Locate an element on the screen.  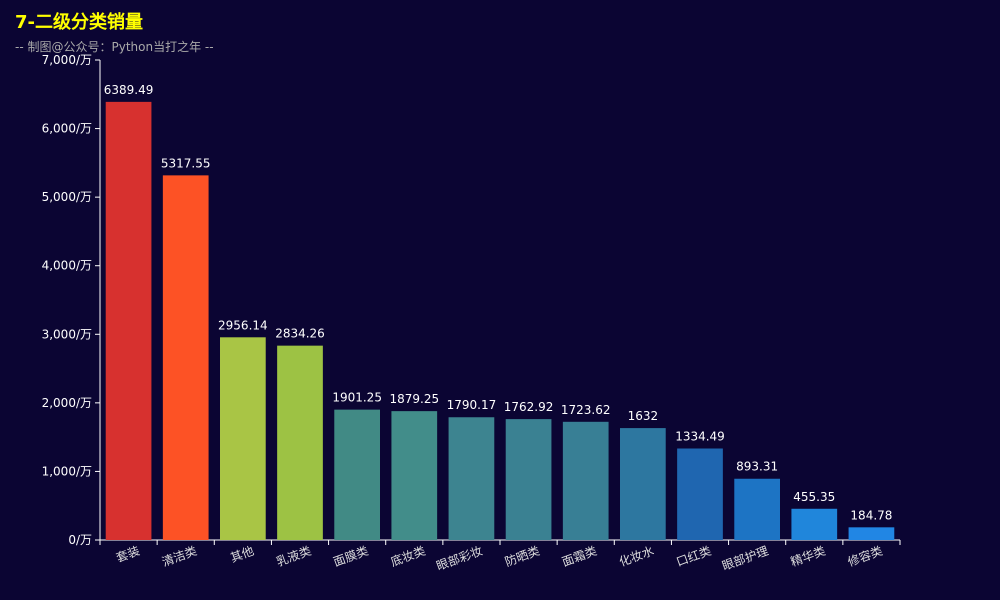
x-tick-label: 化妆水 is located at coordinates (636, 556).